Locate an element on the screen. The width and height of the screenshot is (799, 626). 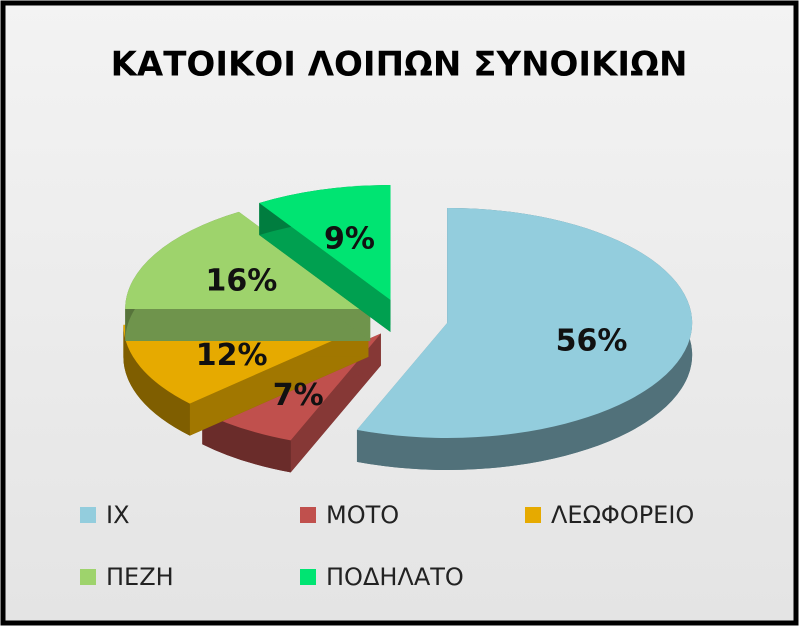
legend-label: ΠΕΖΗ is located at coordinates (140, 577).